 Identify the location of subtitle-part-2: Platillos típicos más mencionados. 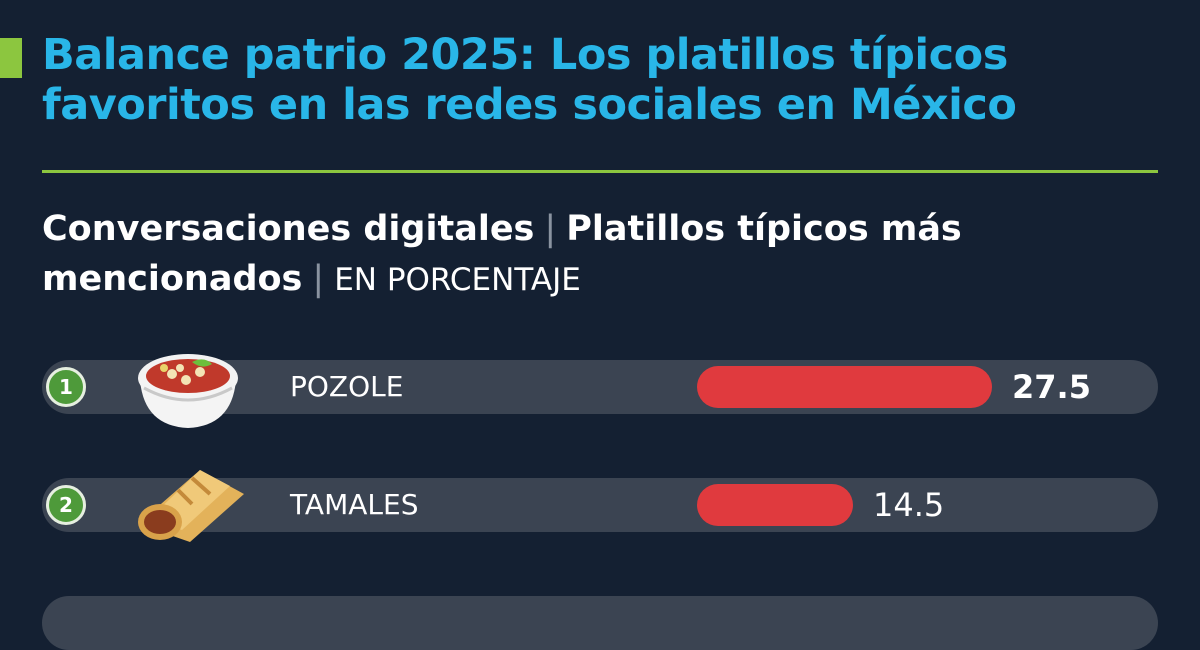
(502, 254).